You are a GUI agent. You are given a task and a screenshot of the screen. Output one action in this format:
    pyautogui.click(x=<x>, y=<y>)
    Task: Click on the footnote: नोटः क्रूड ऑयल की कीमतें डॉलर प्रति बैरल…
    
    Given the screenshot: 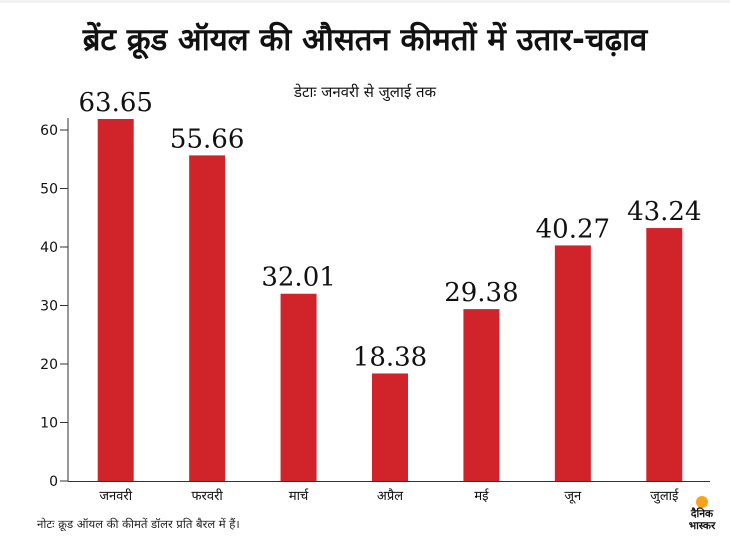 What is the action you would take?
    pyautogui.click(x=138, y=524)
    